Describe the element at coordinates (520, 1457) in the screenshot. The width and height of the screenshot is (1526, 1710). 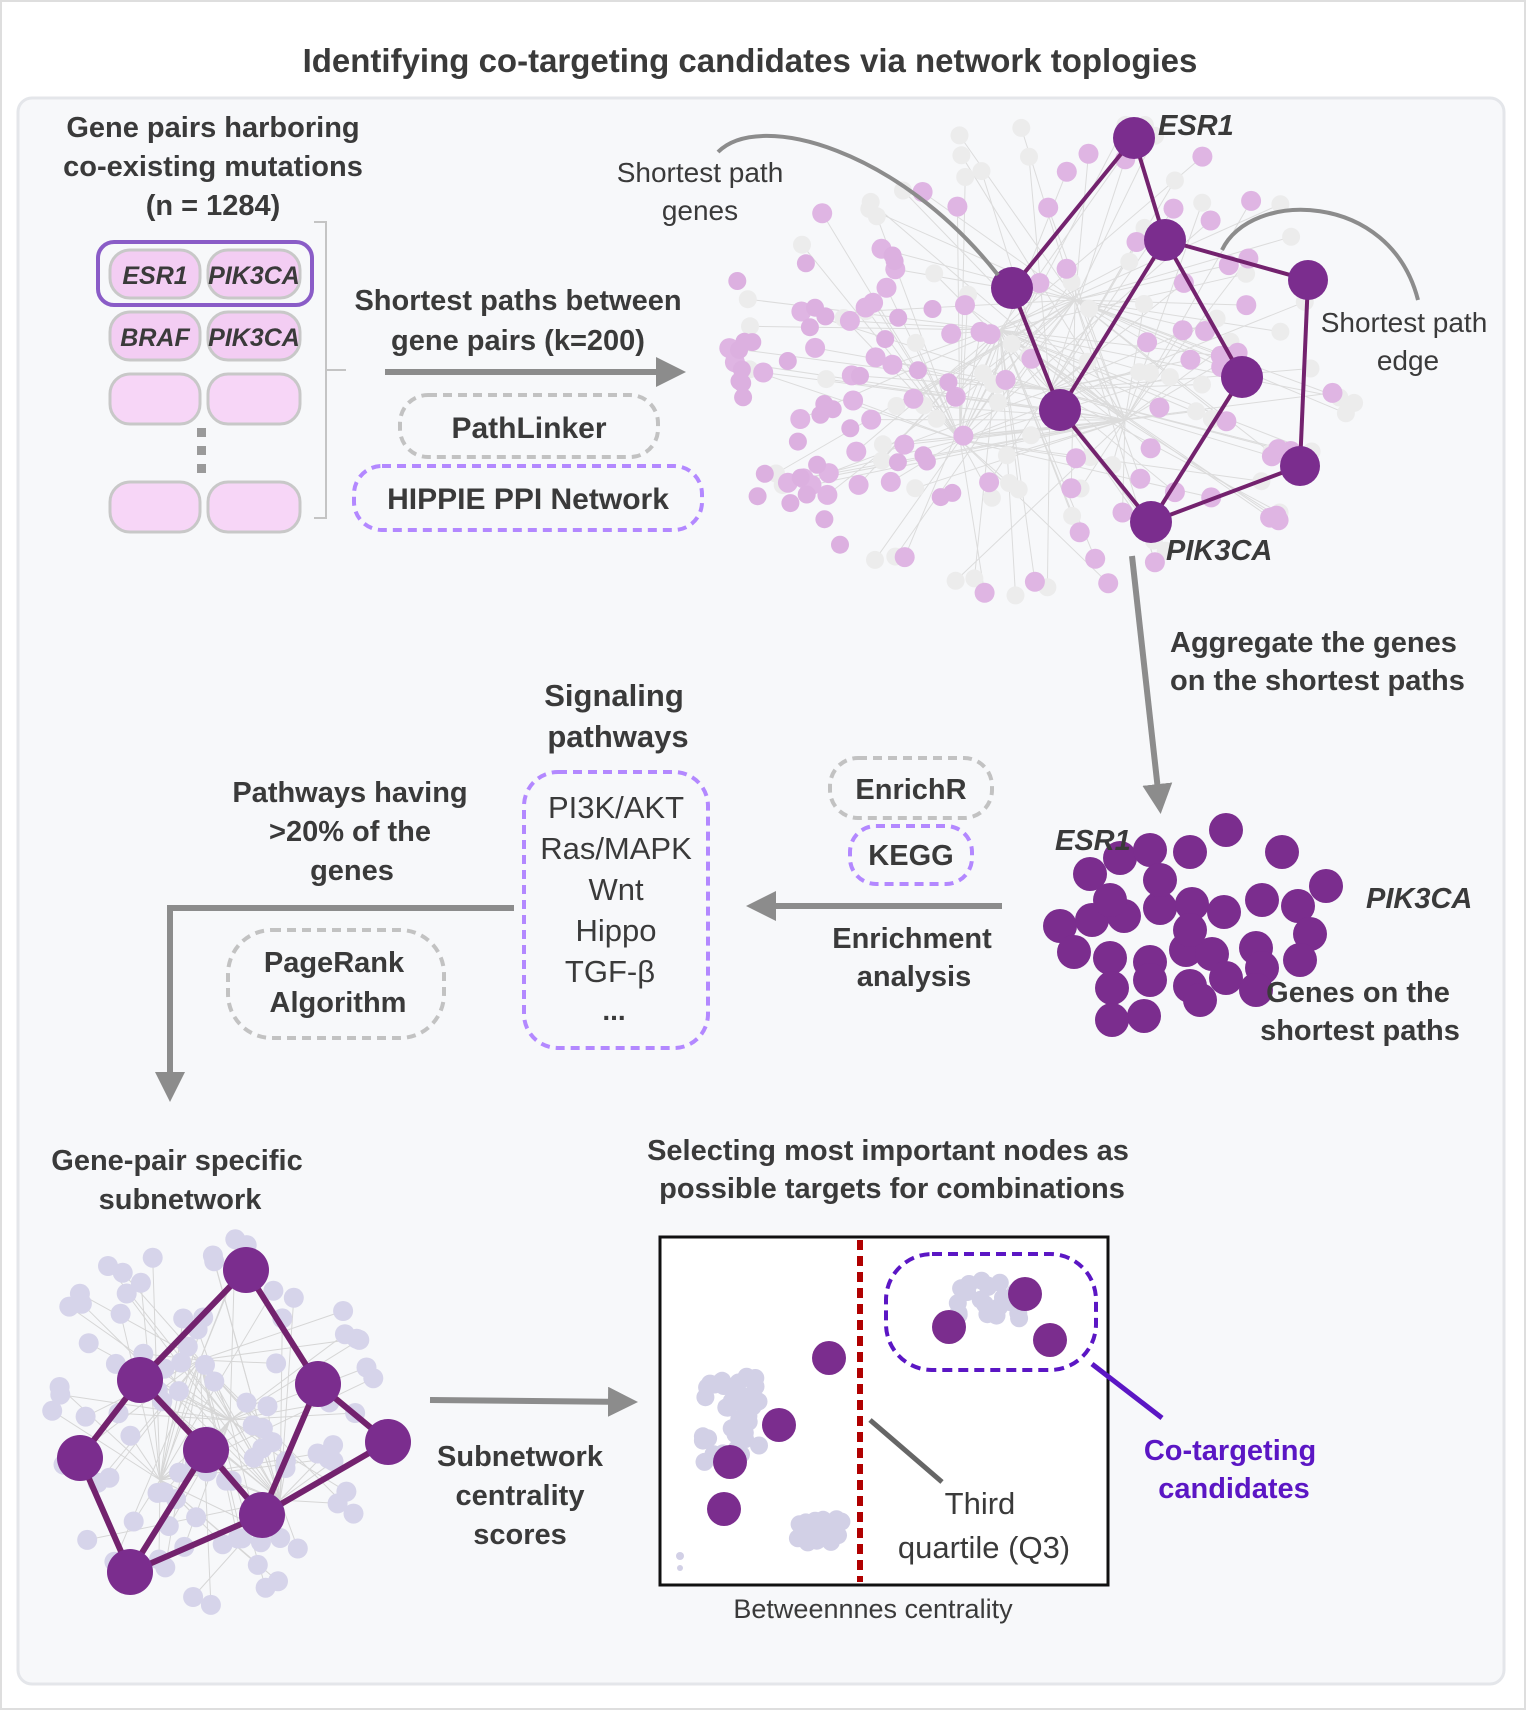
I see `centrality-label-line1: Subnetwork` at that location.